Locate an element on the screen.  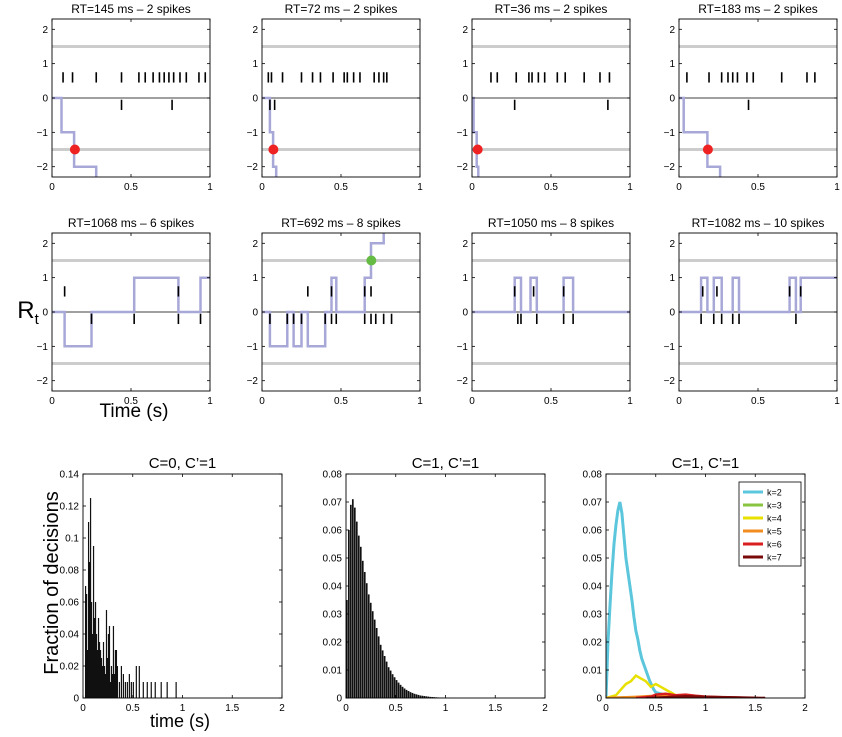
y-tick-label: 0 is located at coordinates (45, 313).